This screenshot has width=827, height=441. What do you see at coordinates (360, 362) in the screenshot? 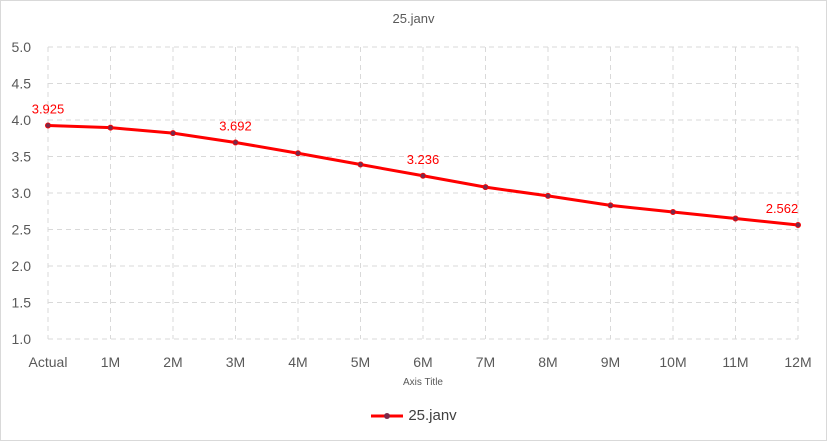
I see `x-tick-label: 5M` at bounding box center [360, 362].